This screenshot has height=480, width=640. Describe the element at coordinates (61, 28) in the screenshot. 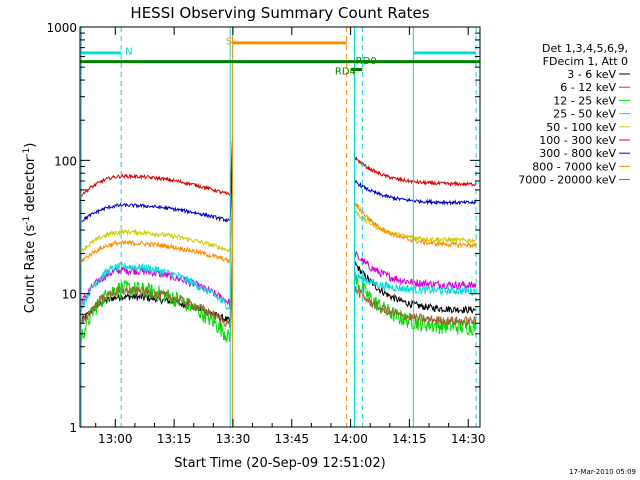

I see `y-tick-label-4: 1000` at that location.